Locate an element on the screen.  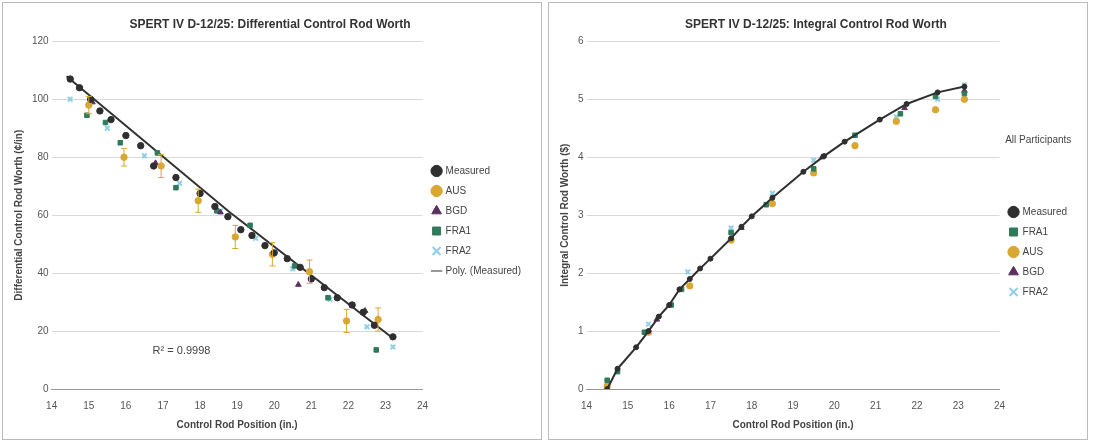
y-tick-label: 20 is located at coordinates (43, 330).